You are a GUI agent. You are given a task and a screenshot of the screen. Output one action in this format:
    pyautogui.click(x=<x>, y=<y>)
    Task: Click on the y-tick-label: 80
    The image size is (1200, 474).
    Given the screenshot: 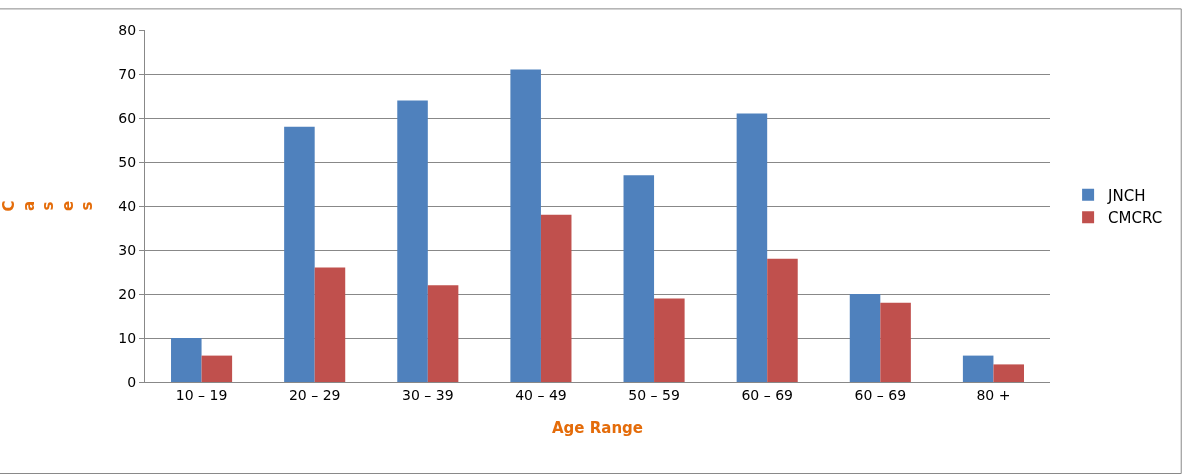 What is the action you would take?
    pyautogui.click(x=127, y=29)
    